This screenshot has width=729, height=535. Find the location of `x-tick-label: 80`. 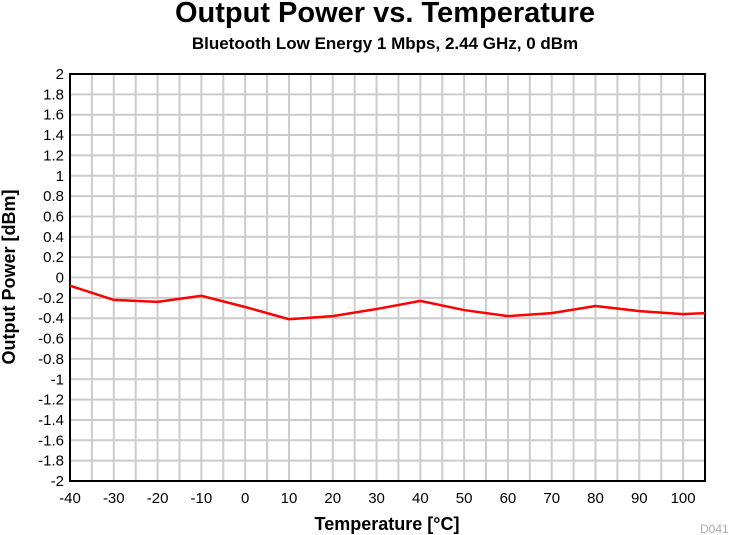

x-tick-label: 80 is located at coordinates (595, 498).